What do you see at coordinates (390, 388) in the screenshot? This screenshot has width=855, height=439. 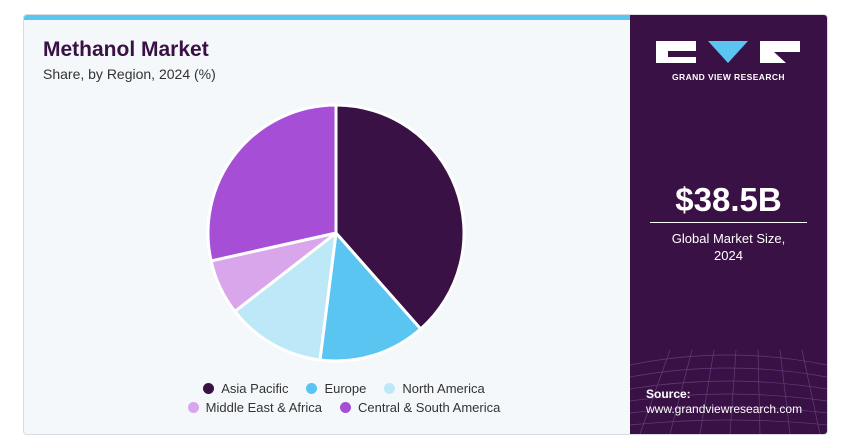 I see `legend-swatch-north-america` at bounding box center [390, 388].